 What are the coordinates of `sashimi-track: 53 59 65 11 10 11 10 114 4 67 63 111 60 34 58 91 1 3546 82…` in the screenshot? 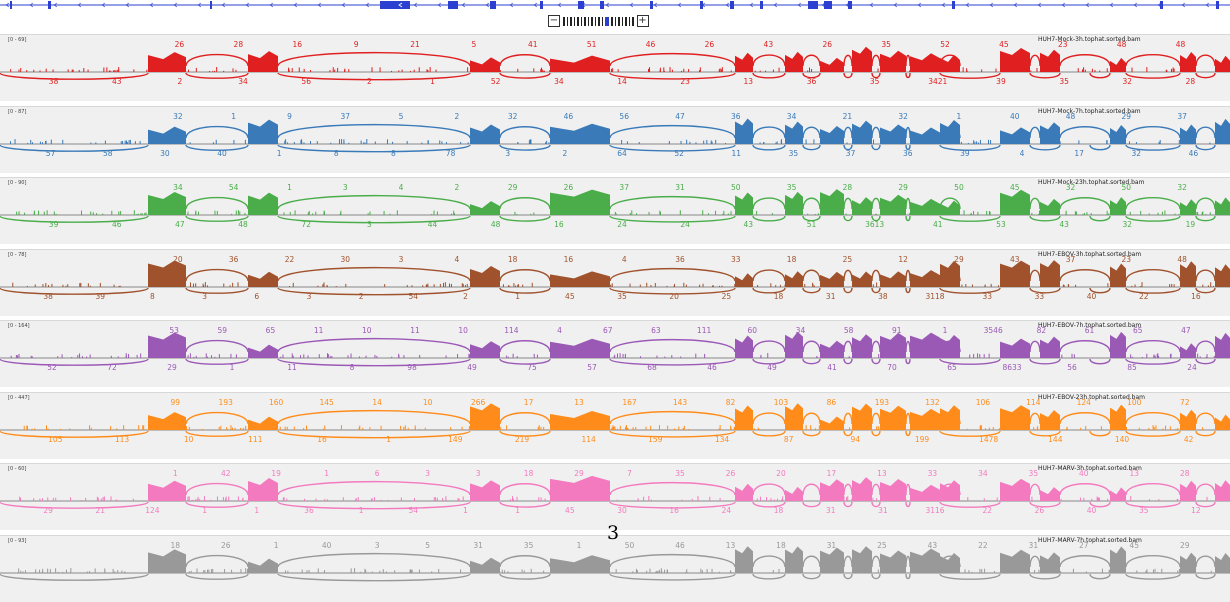 It's located at (615, 353).